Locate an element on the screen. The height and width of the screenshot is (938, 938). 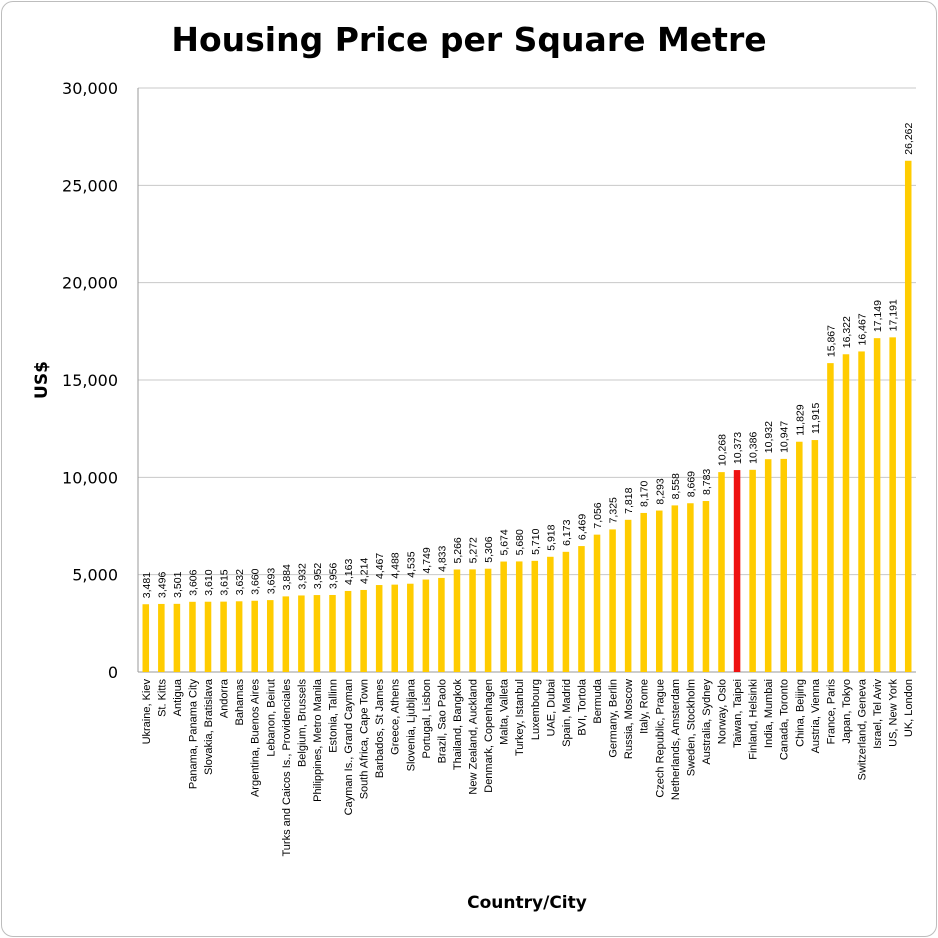
data-label: 16,467 is located at coordinates (863, 329).